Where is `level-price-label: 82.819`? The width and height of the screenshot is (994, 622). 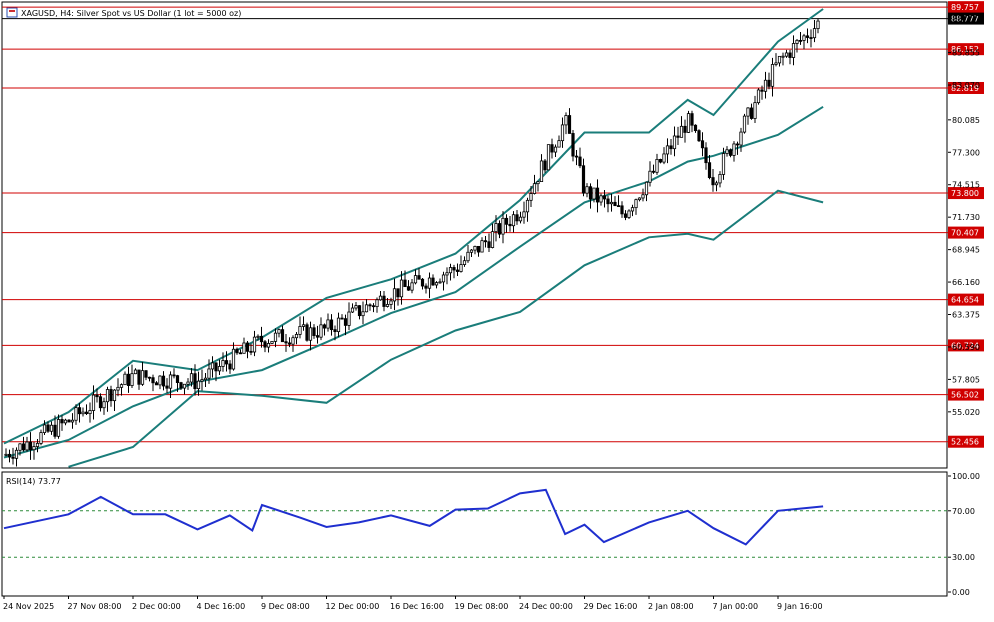
level-price-label: 82.819 is located at coordinates (965, 88).